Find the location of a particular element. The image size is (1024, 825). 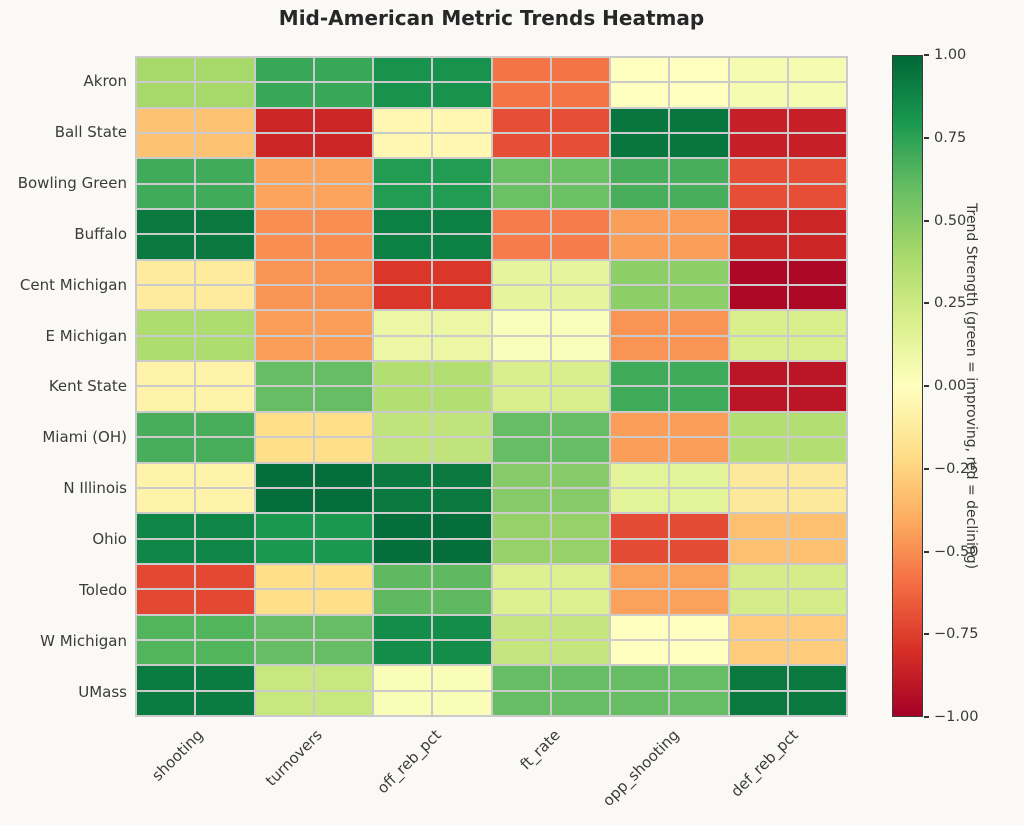

y-tick-label: Buffalo is located at coordinates (100, 233).